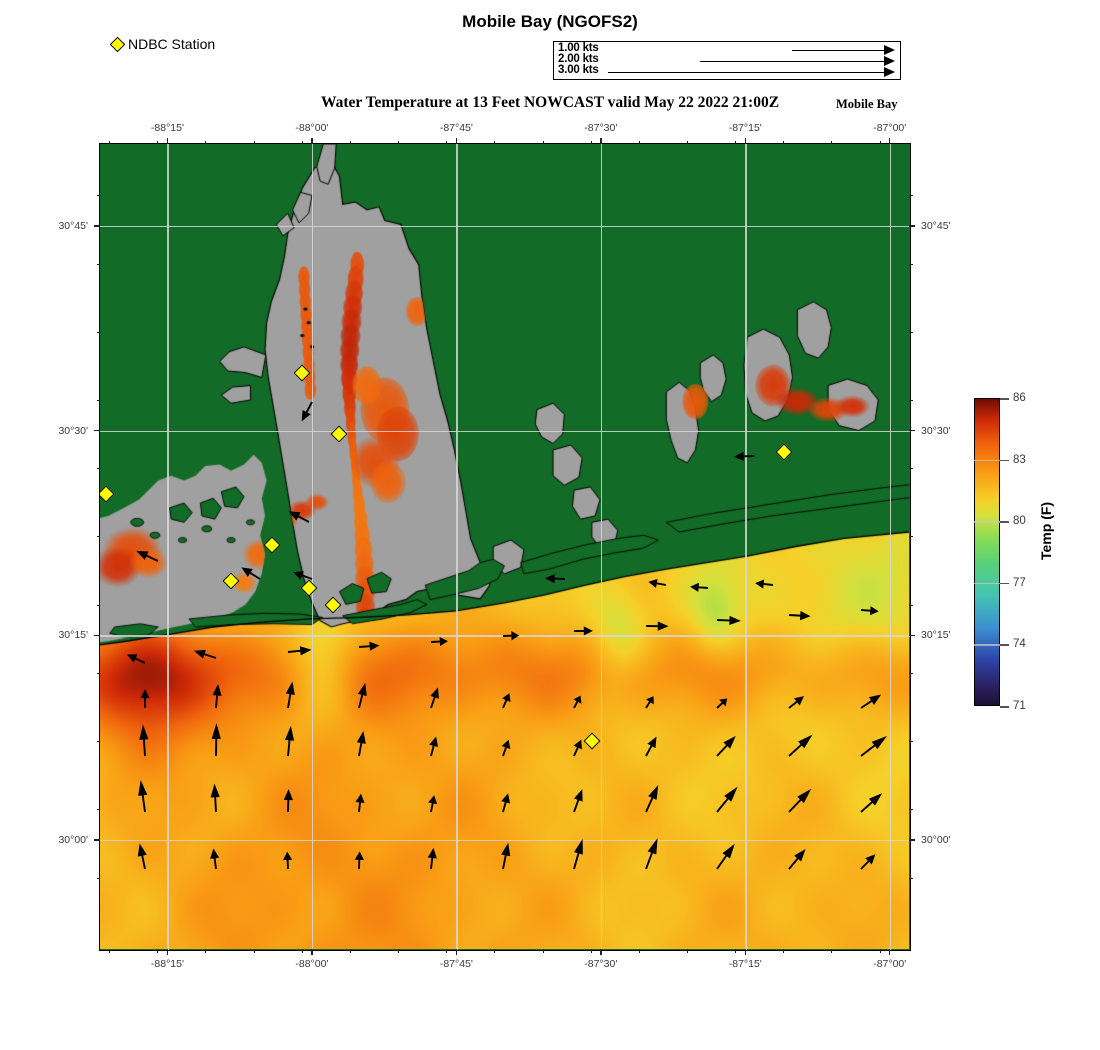  Describe the element at coordinates (117, 44) in the screenshot. I see `diamond-marker-icon` at that location.